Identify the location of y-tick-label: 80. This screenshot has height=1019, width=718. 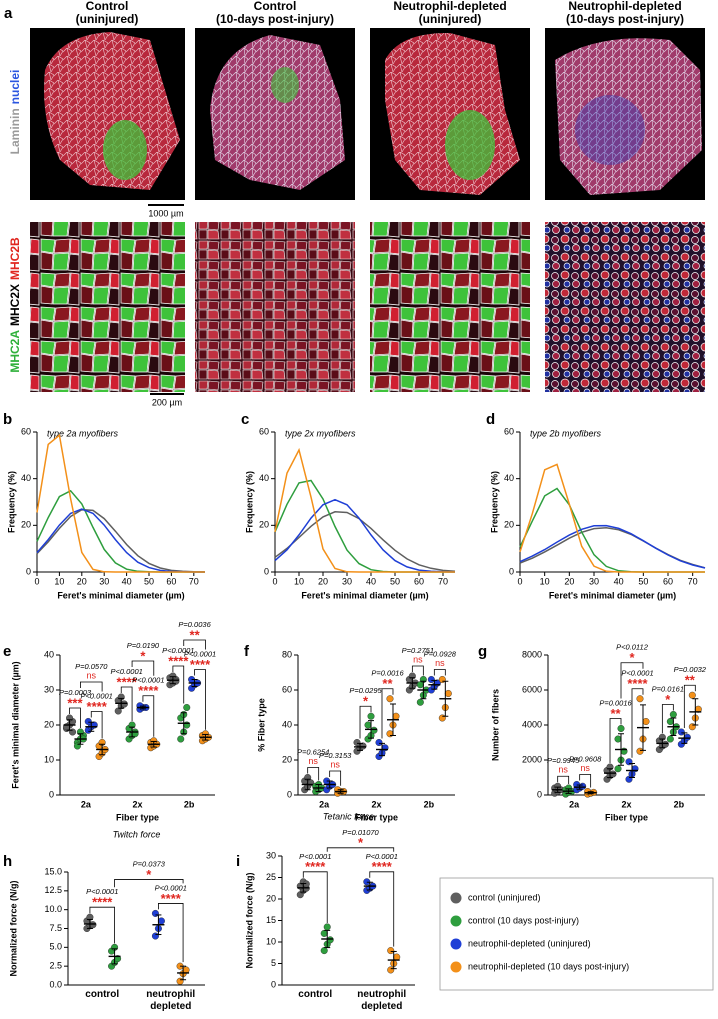
(287, 654).